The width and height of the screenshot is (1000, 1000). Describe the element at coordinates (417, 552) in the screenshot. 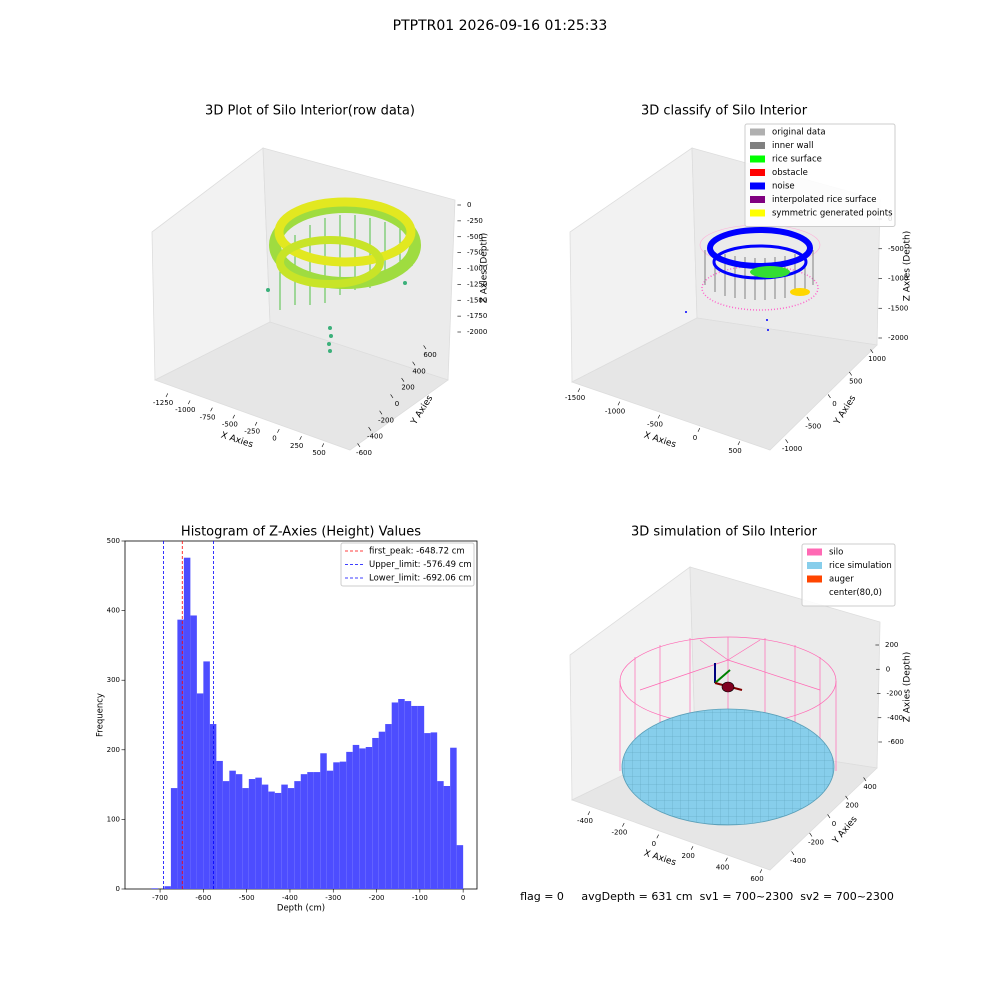

I see `legend-label: first_peak: -648.72 cm` at that location.